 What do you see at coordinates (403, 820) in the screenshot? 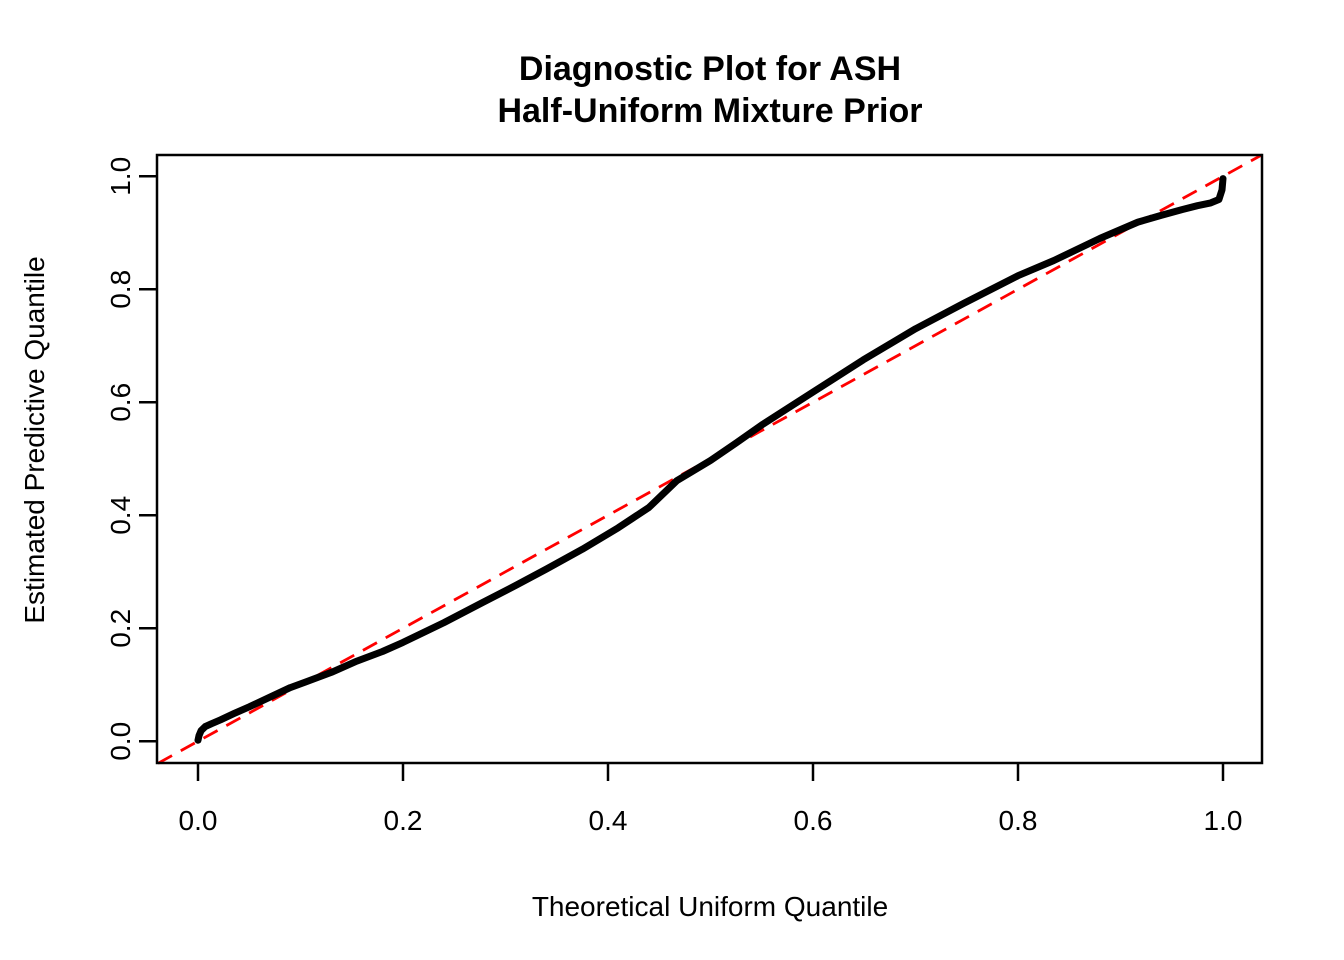
I see `x-tick-label: 0.2` at bounding box center [403, 820].